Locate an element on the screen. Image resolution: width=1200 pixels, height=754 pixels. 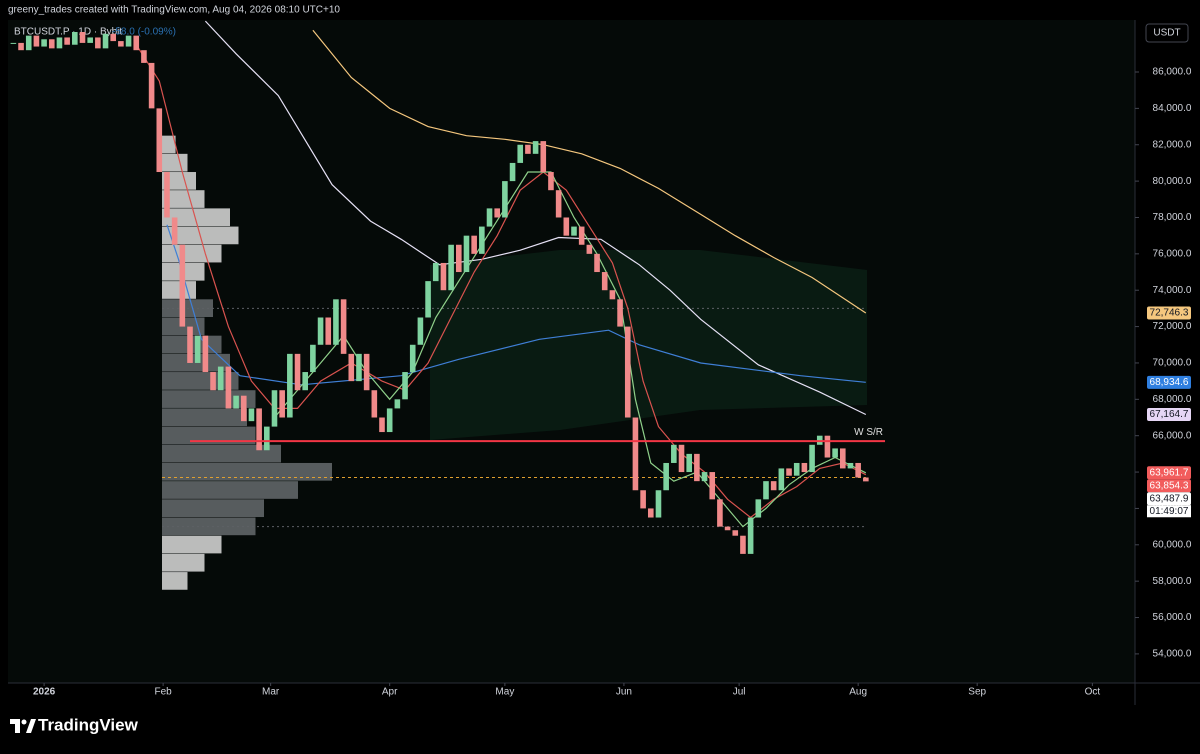
price-label: 63,854.3 is located at coordinates (1169, 485).